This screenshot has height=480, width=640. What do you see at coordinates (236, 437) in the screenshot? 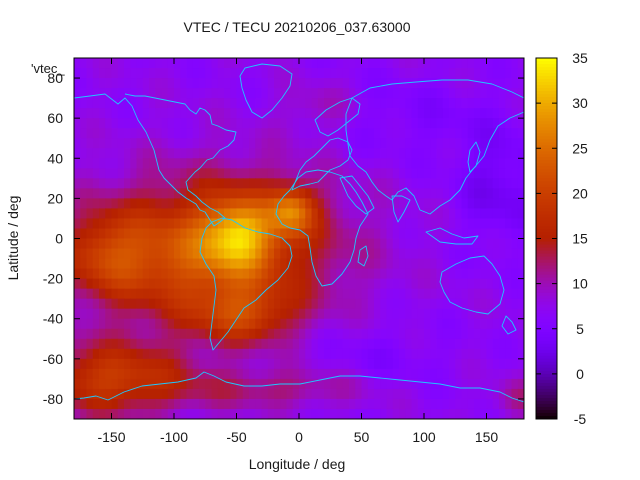
I see `x-tick-label: -50` at bounding box center [236, 437].